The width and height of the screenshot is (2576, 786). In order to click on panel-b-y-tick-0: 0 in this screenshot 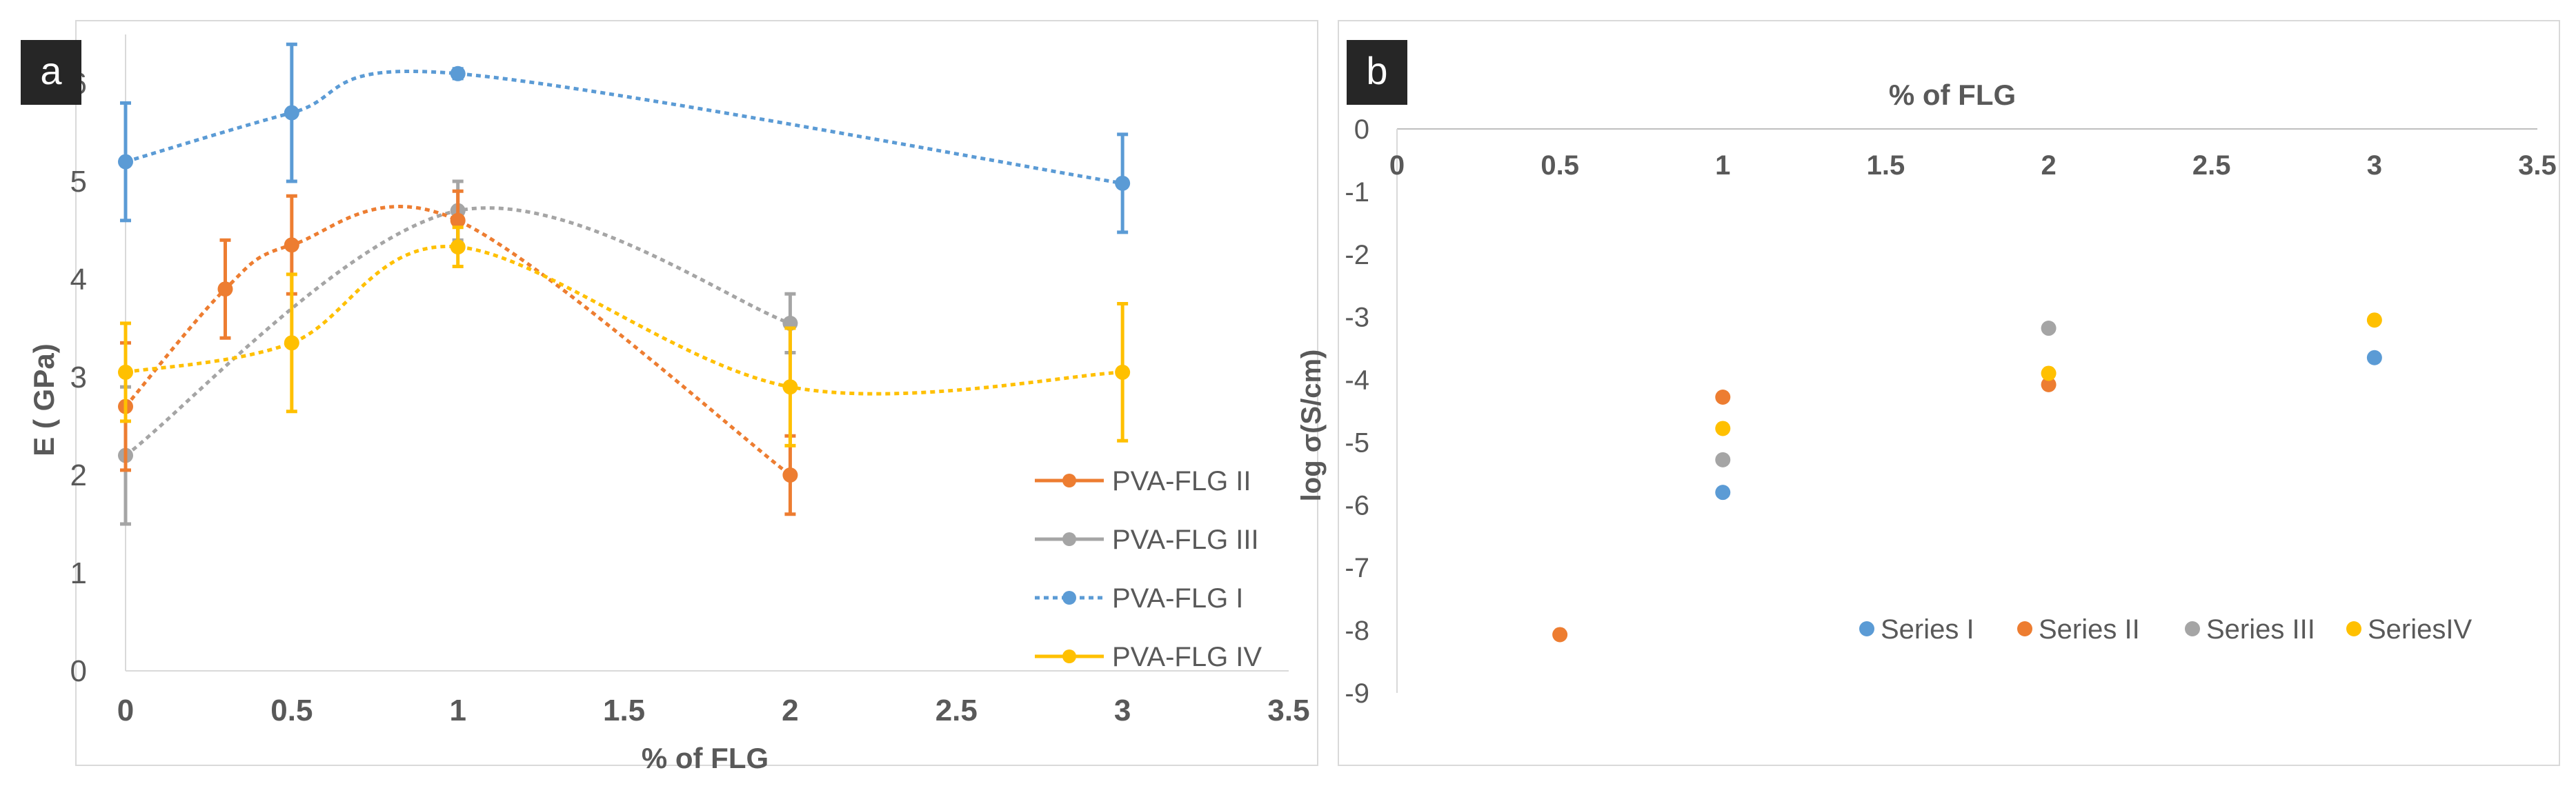, I will do `click(1361, 129)`.